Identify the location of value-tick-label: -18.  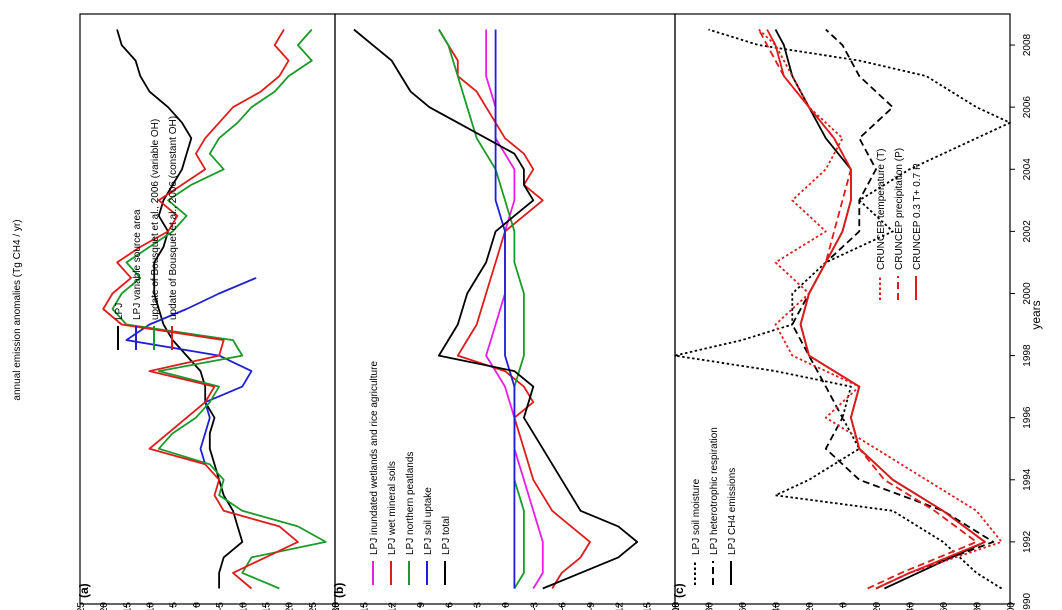
(676, 606).